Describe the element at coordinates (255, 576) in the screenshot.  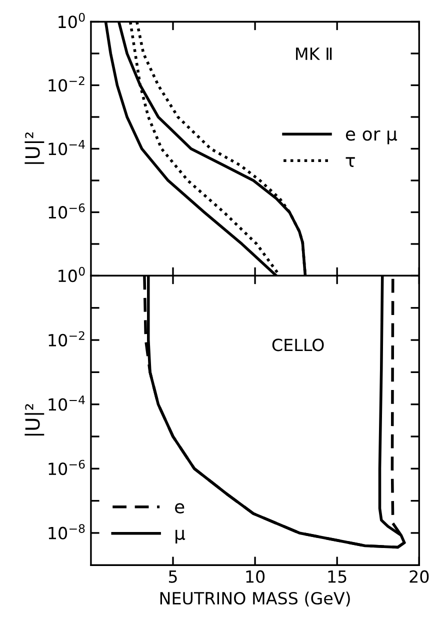
I see `x-tick-label: 10` at that location.